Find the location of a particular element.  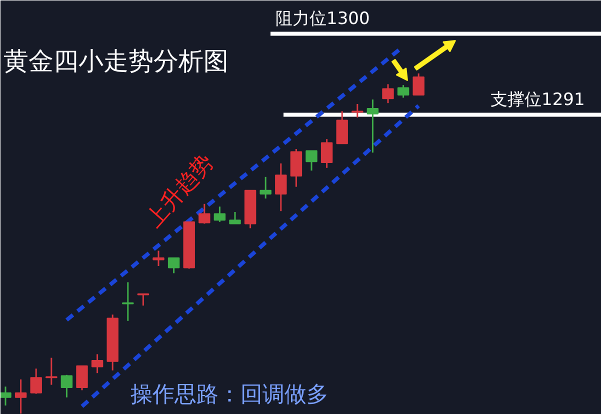

annotation: 操作思路：回调做多 is located at coordinates (229, 395).